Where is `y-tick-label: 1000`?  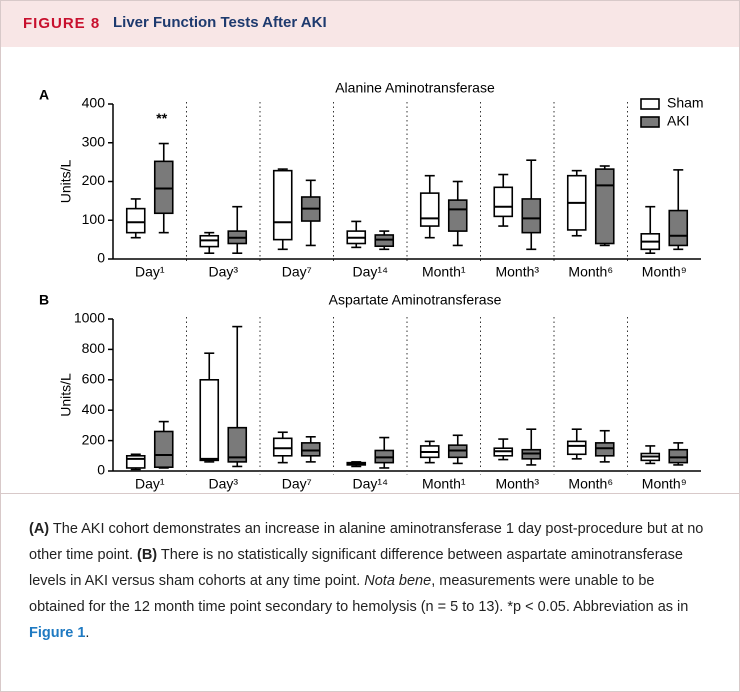
y-tick-label: 1000 is located at coordinates (89, 318).